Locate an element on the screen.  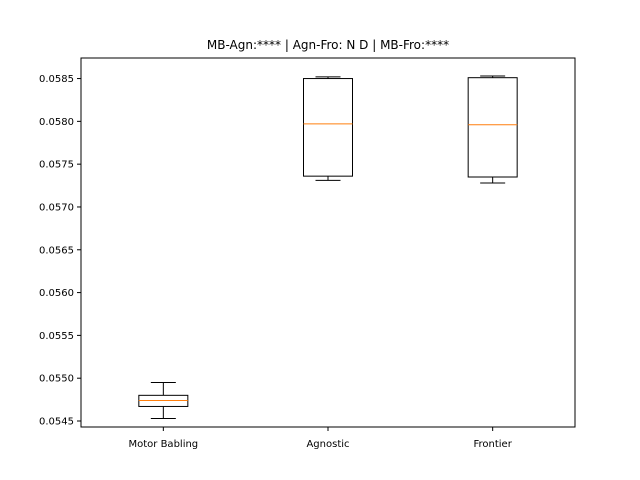
y-tick-label: 0.0555 is located at coordinates (56, 336).